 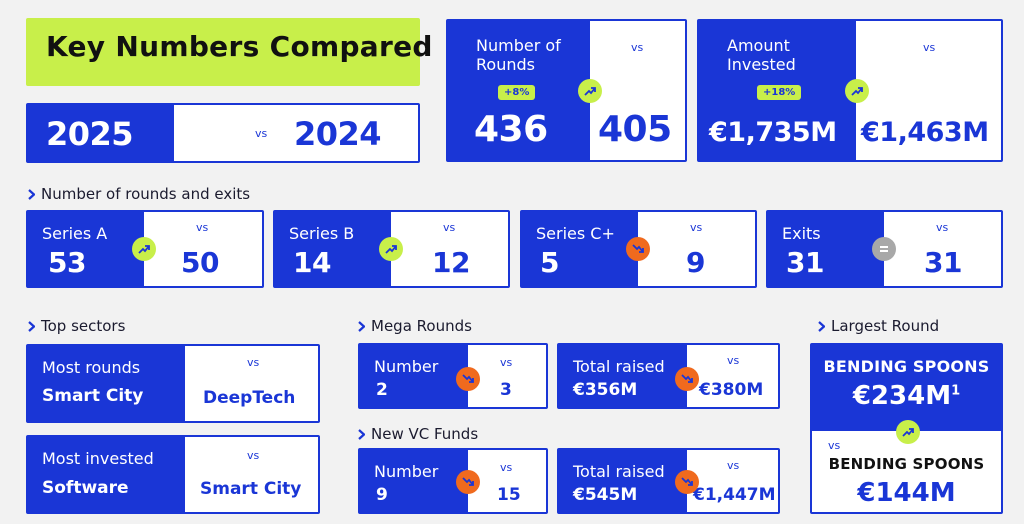 I want to click on invested-change-badge: +18%, so click(x=779, y=92).